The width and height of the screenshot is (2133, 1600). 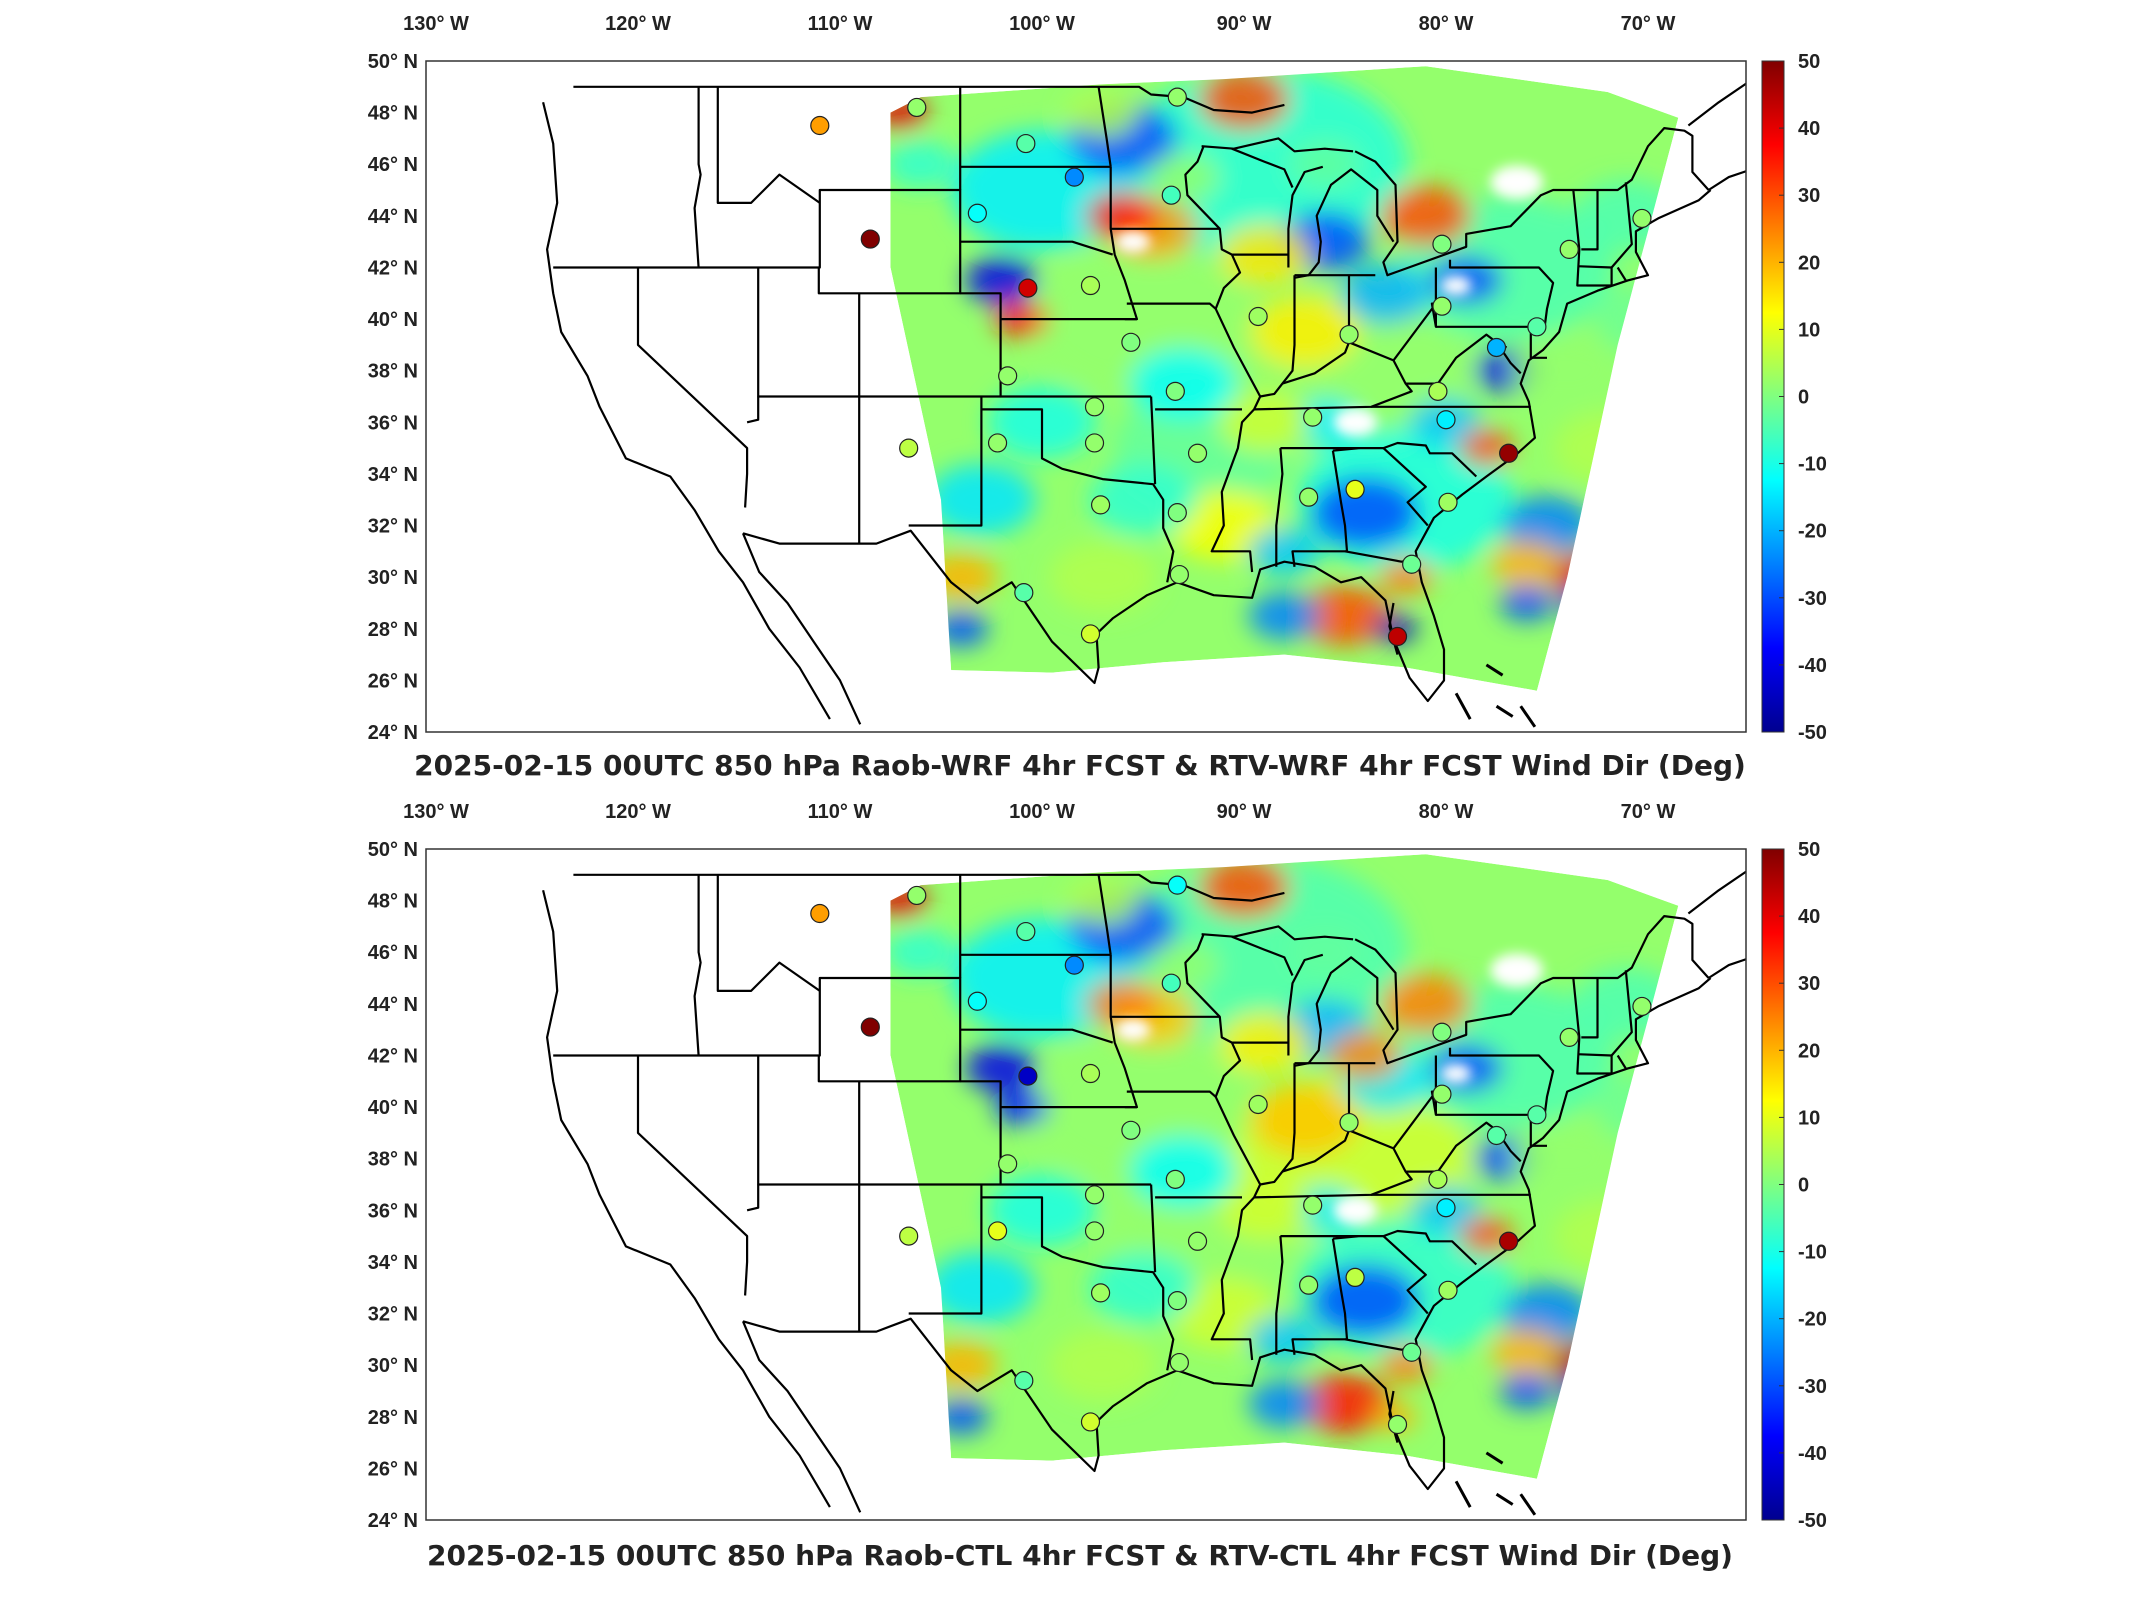 I want to click on longitude-label: 110° W, so click(x=840, y=812).